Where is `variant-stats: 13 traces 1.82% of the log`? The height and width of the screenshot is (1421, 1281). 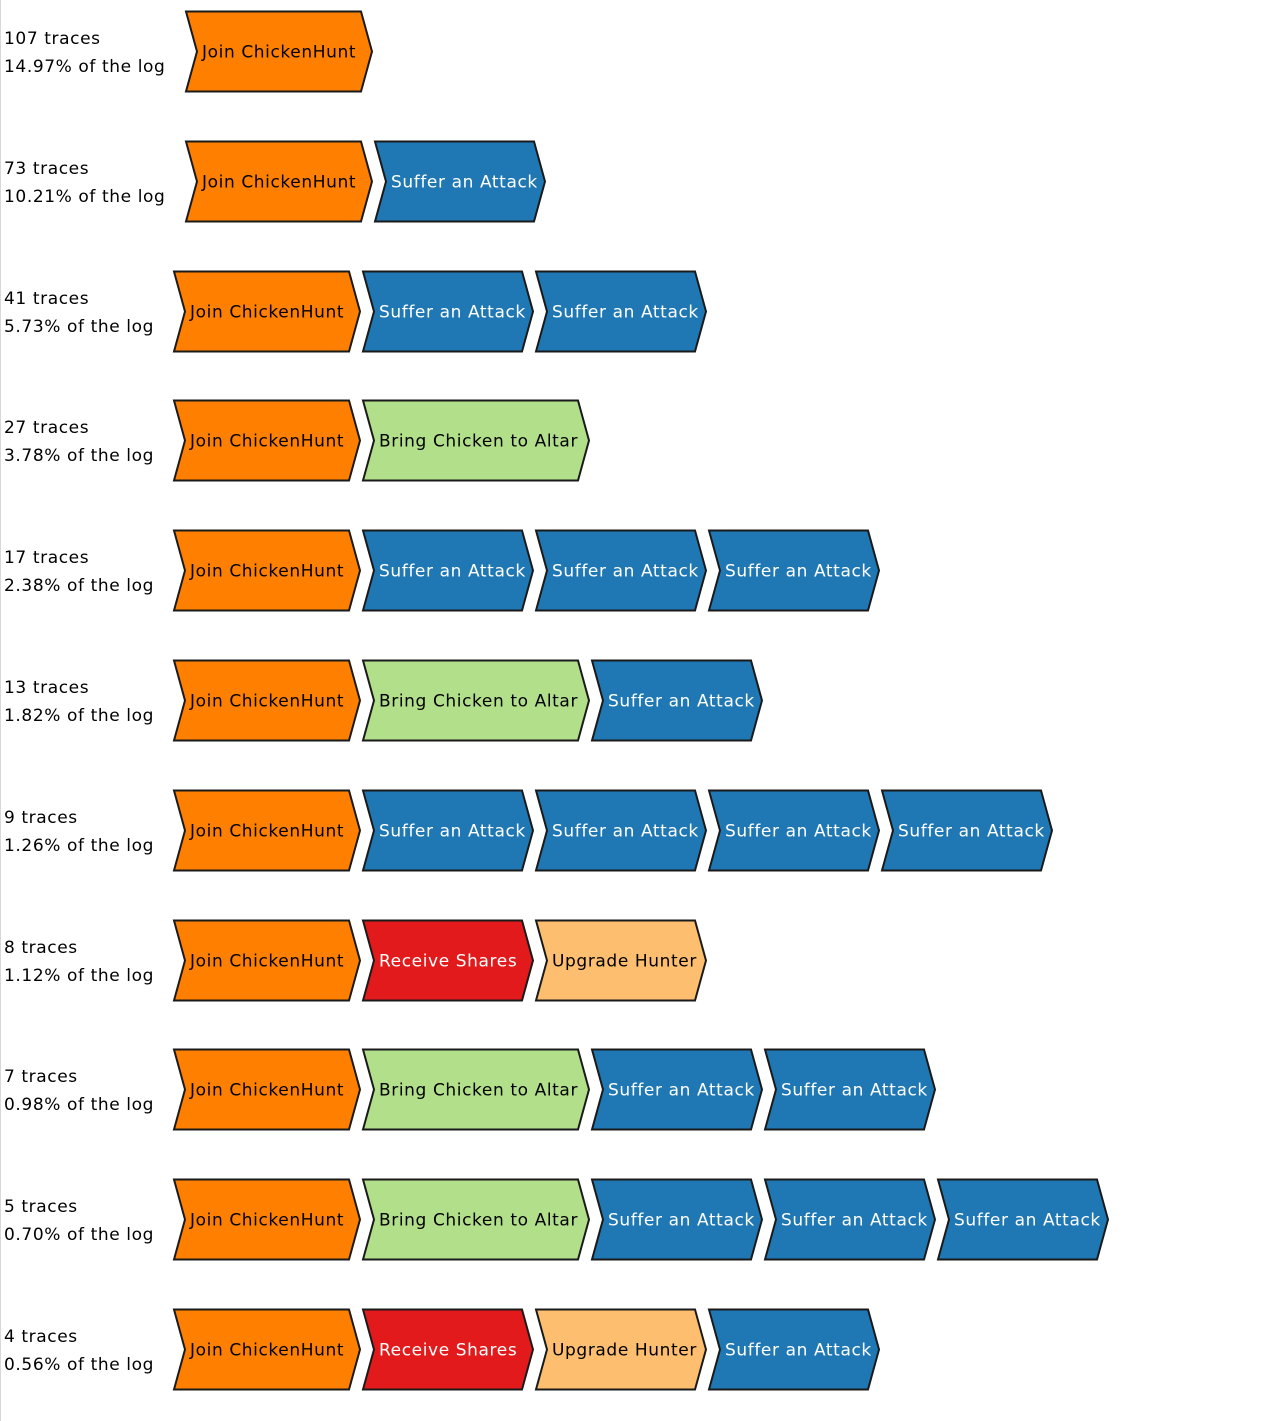
variant-stats: 13 traces 1.82% of the log is located at coordinates (79, 702).